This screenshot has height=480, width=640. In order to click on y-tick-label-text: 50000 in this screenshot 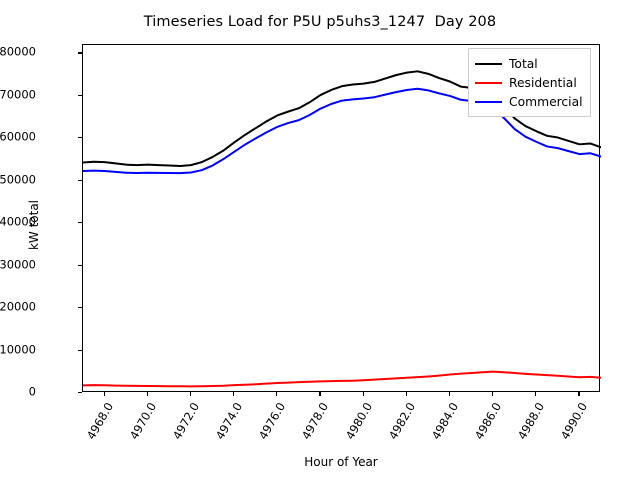, I will do `click(18, 179)`.